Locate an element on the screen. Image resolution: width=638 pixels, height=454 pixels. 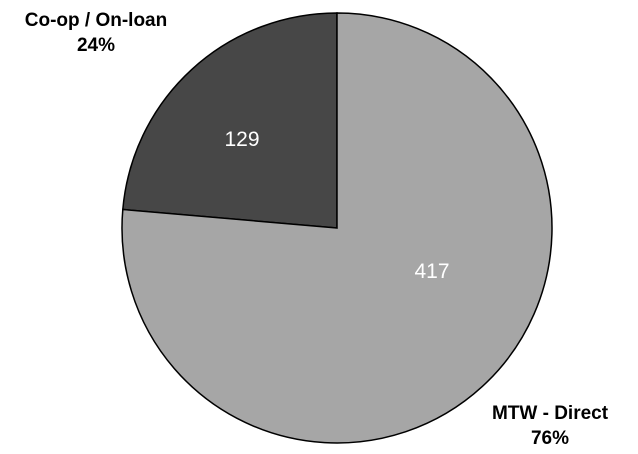
slice-mtw-name-label: MTW - Direct is located at coordinates (550, 413).